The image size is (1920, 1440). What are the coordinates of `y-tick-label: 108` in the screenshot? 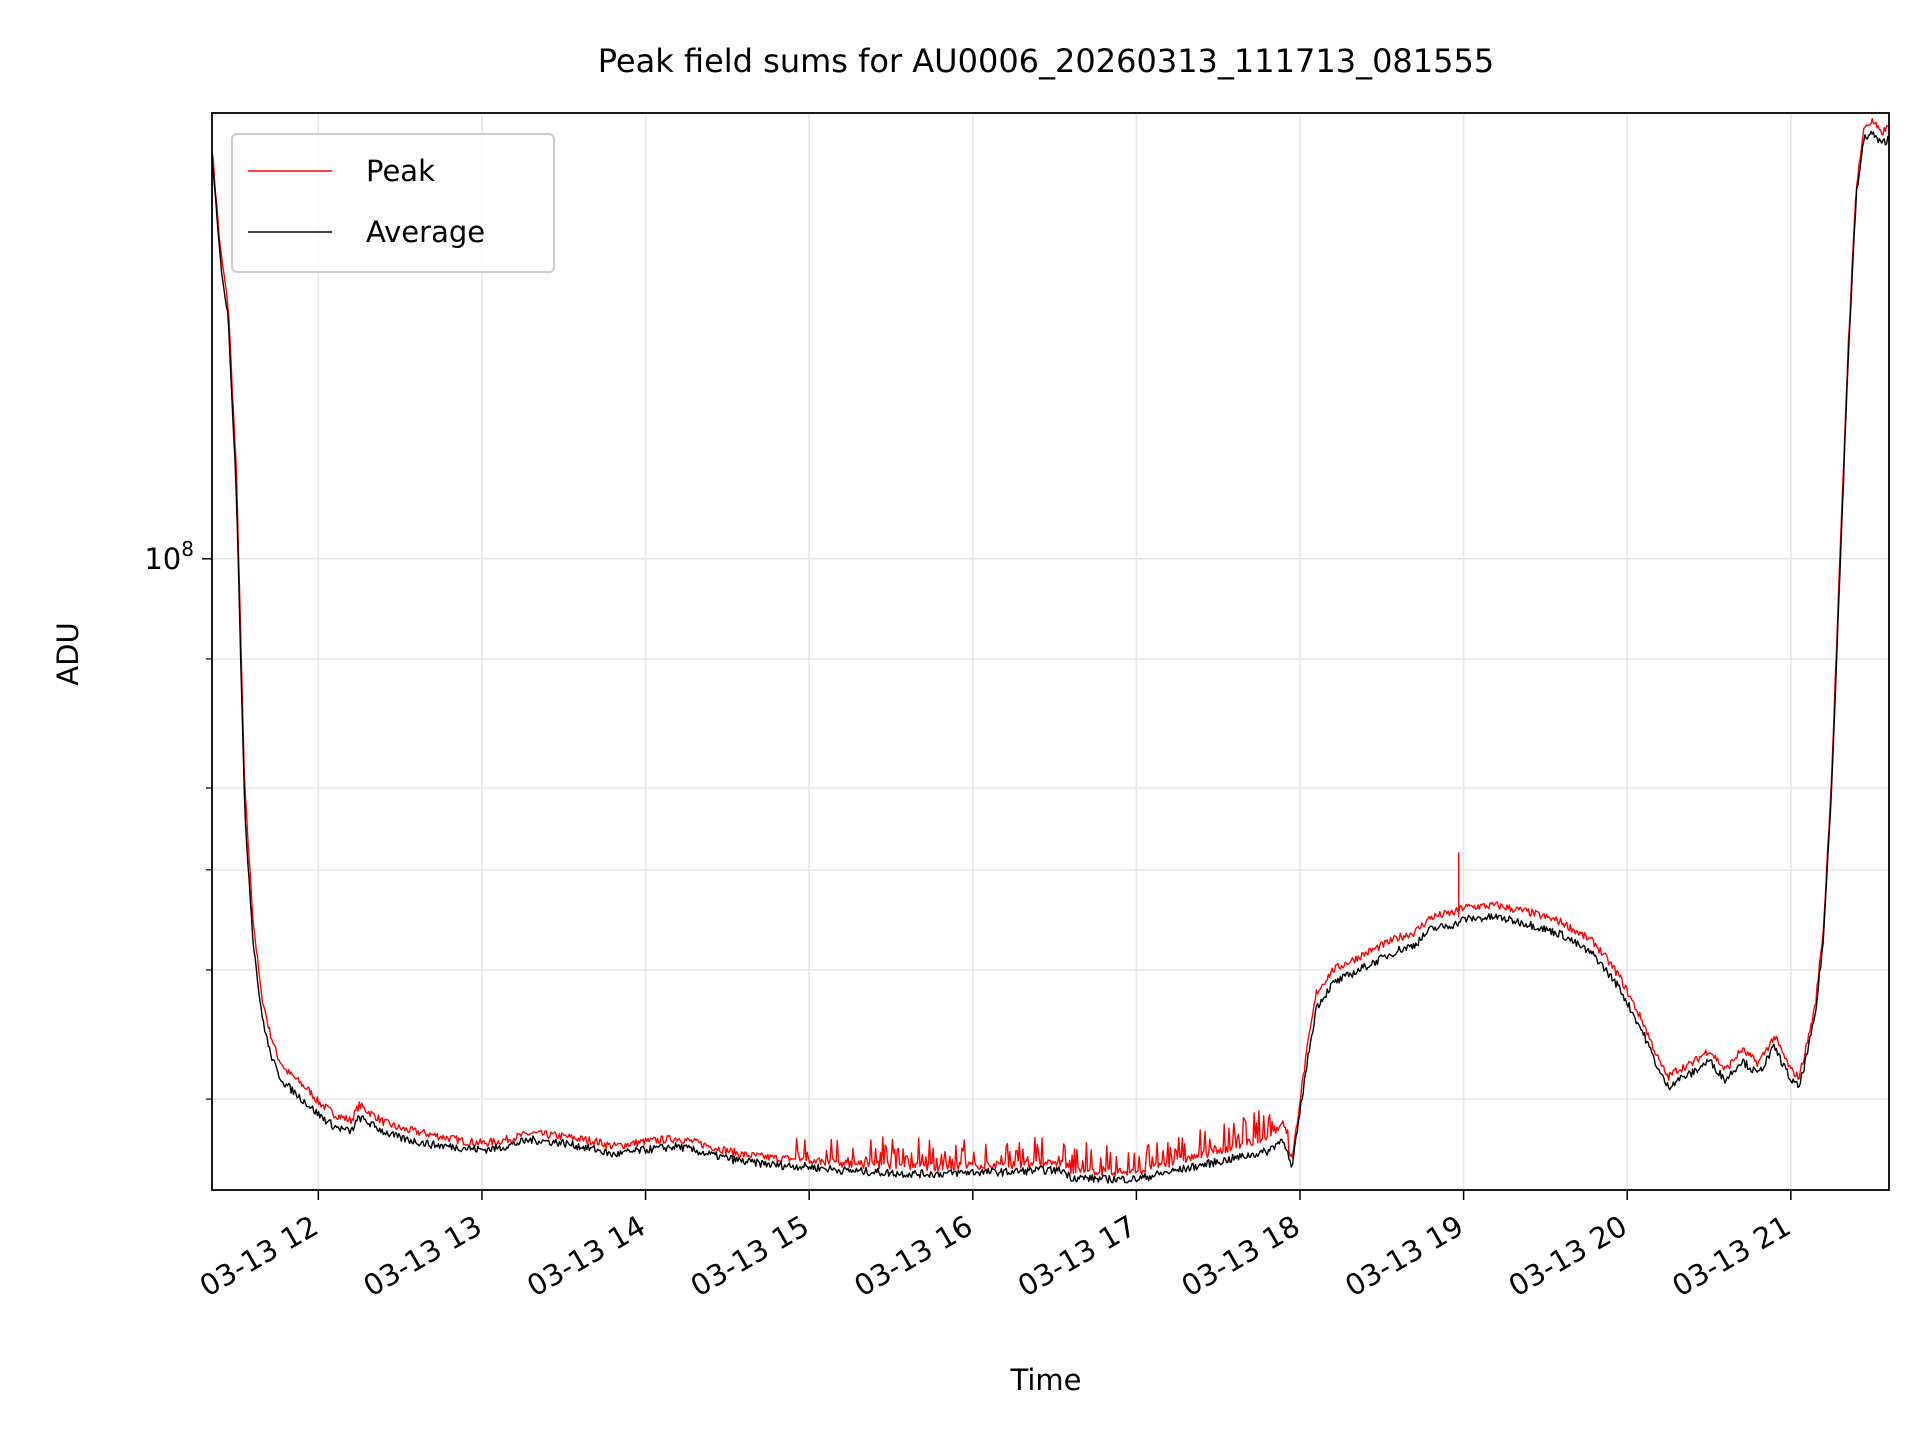 It's located at (169, 556).